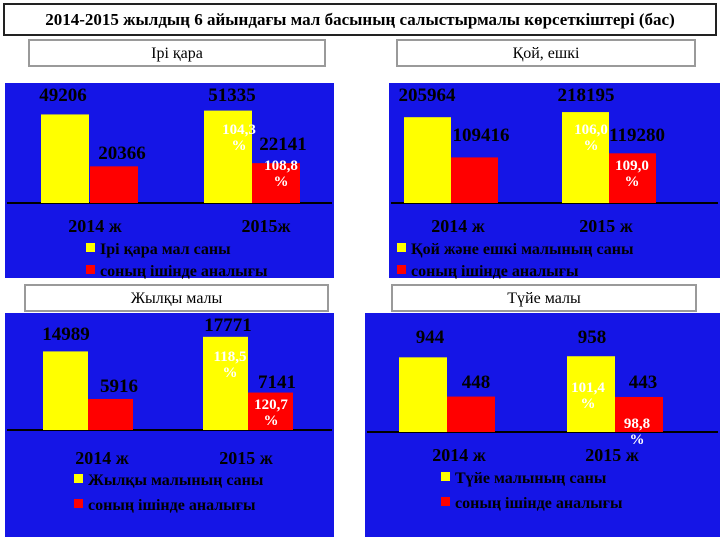 This screenshot has height=540, width=720. What do you see at coordinates (176, 480) in the screenshot?
I see `legend-label-horses-0: Жылқы малының саны` at bounding box center [176, 480].